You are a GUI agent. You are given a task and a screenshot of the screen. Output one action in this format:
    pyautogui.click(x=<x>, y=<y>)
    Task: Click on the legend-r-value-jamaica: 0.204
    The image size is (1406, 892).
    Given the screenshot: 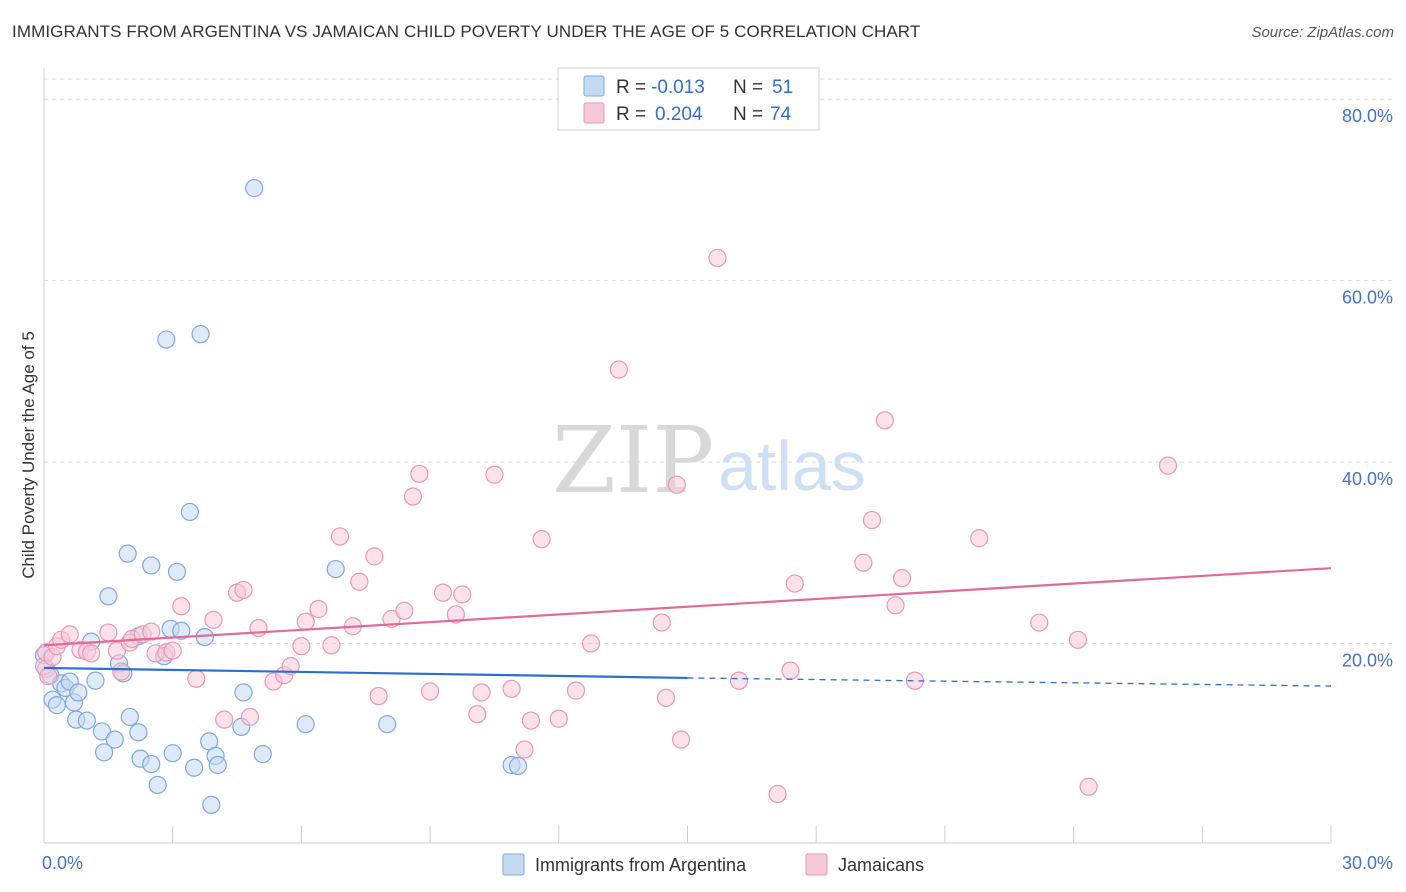 What is the action you would take?
    pyautogui.click(x=679, y=114)
    